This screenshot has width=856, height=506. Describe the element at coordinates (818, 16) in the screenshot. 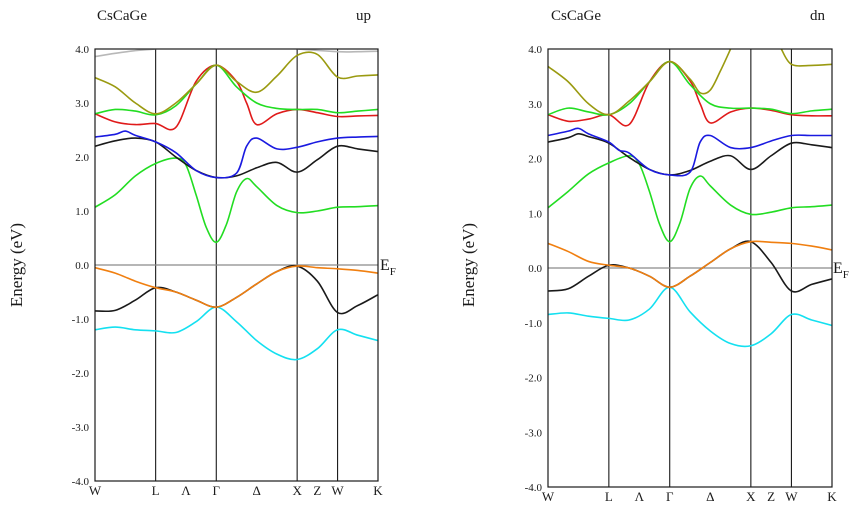

I see `spin-label: dn` at that location.